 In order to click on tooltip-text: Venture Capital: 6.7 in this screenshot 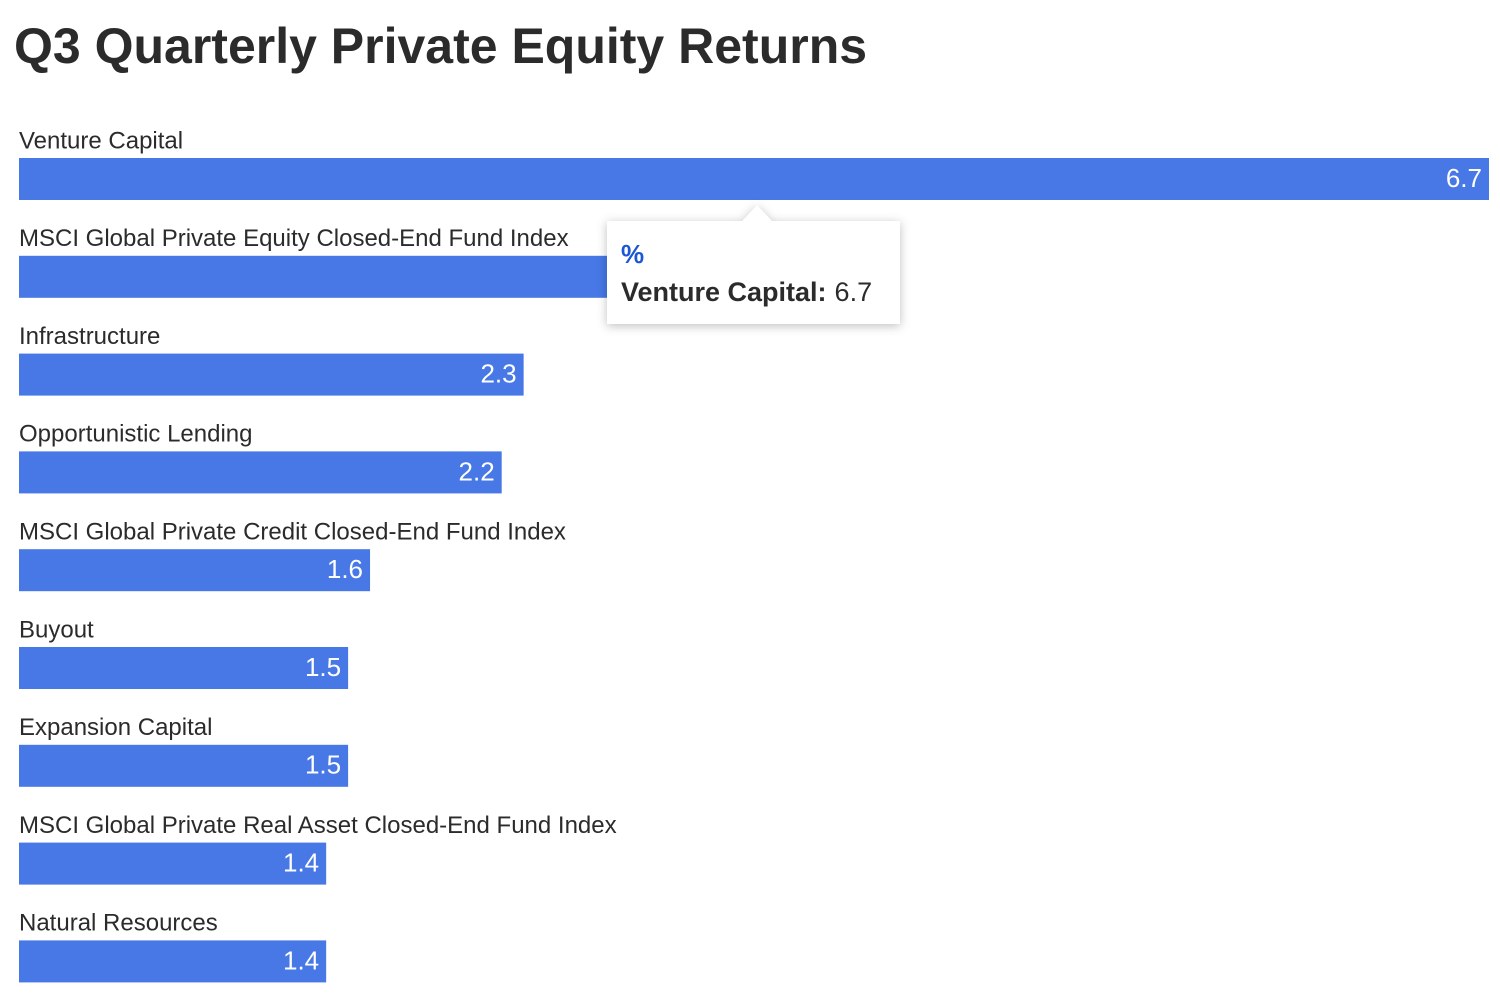, I will do `click(746, 292)`.